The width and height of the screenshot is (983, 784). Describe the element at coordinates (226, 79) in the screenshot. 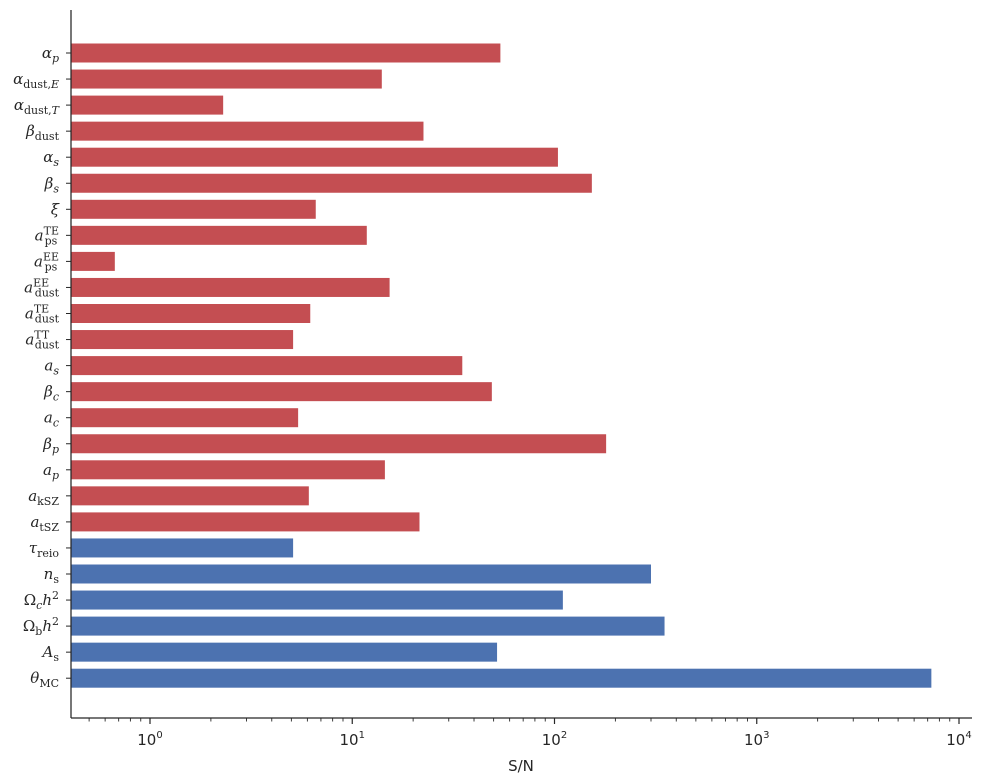

I see `bar-alpha_dust_E` at that location.